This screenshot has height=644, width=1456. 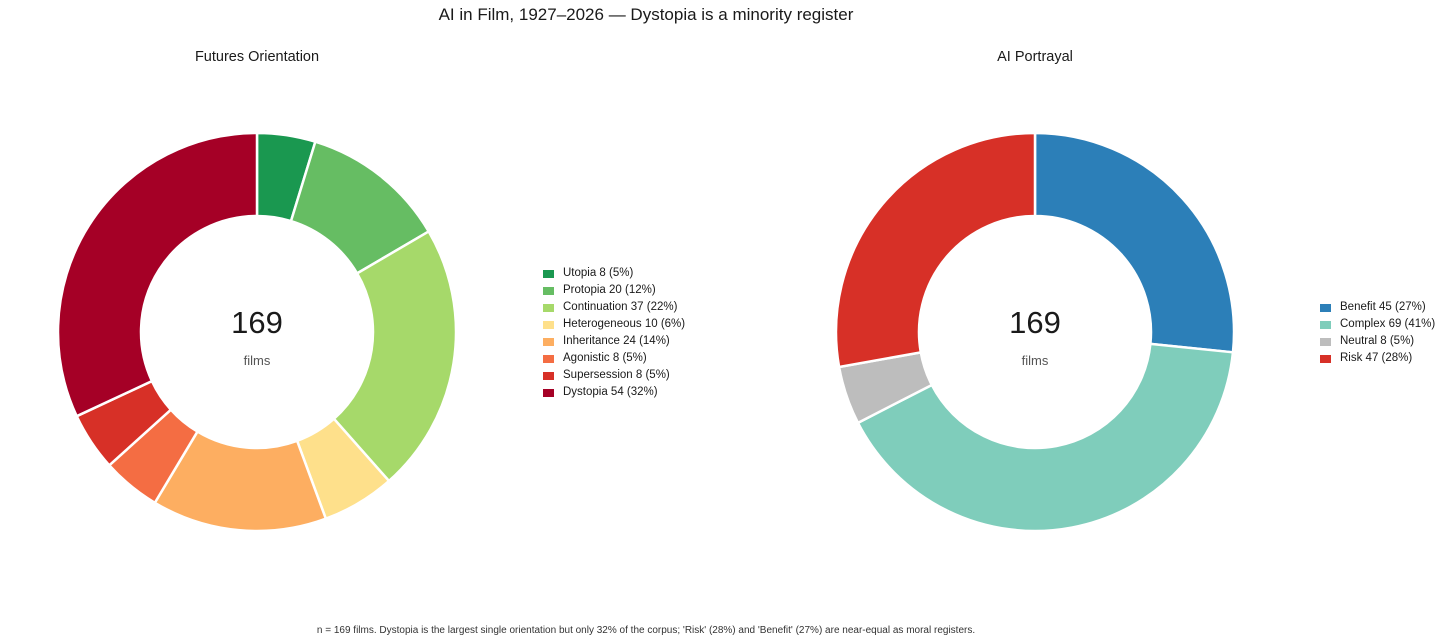 I want to click on legend-item-complex: Complex 69 (41%), so click(x=1377, y=324).